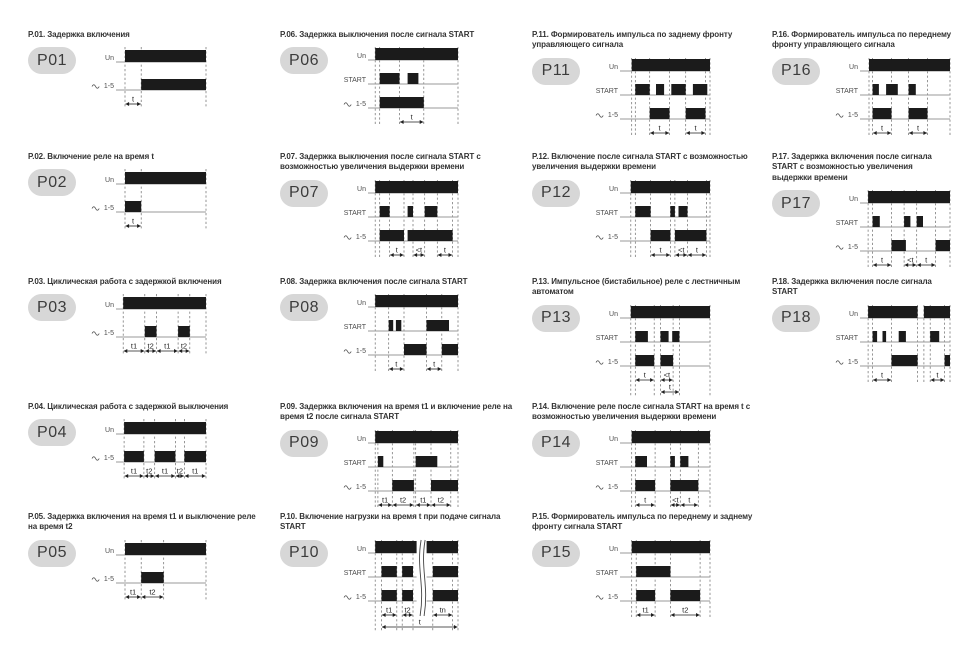  What do you see at coordinates (796, 204) in the screenshot?
I see `mode-badge: P17` at bounding box center [796, 204].